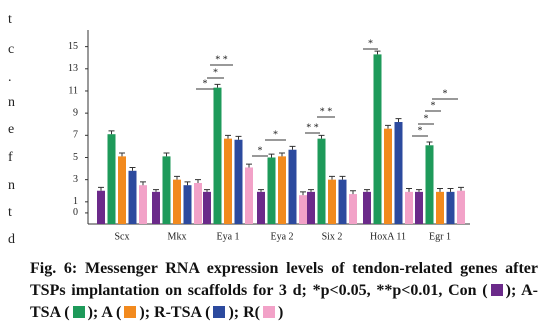 This screenshot has width=554, height=329. What do you see at coordinates (11, 102) in the screenshot?
I see `margin-text: n` at bounding box center [11, 102].